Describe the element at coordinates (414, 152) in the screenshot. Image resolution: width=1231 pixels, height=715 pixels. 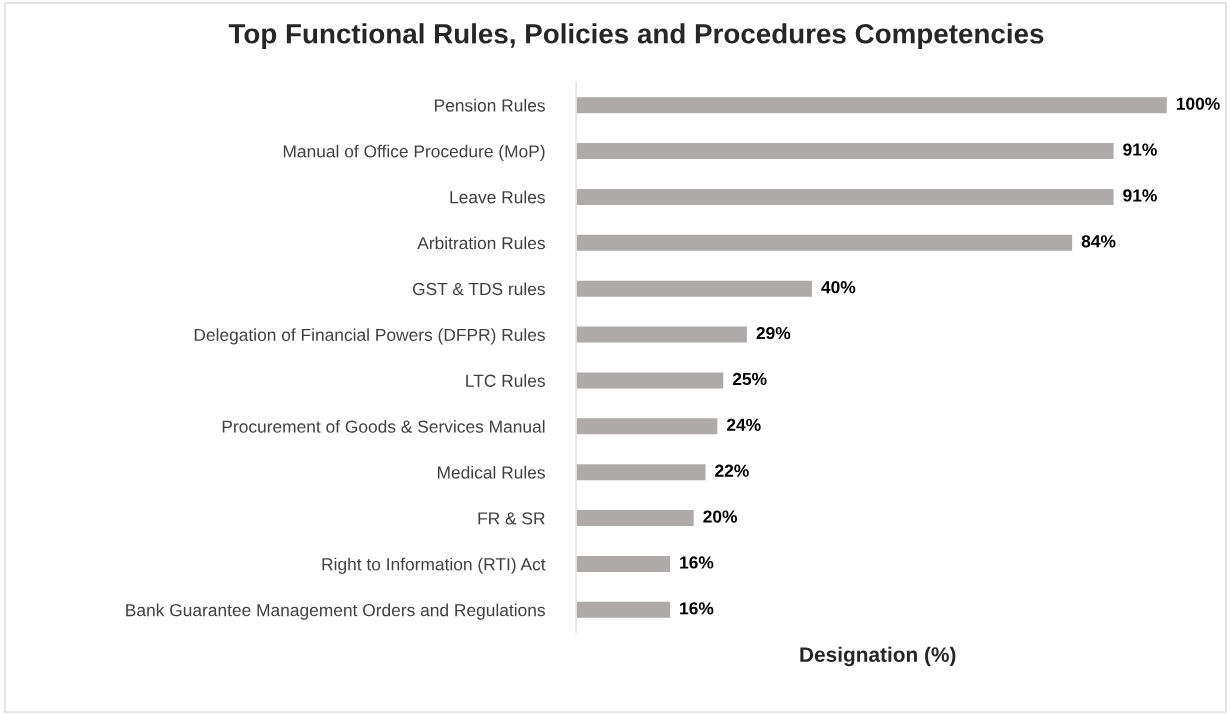
I see `y-tick-label: Manual of Office Procedure (MoP)` at that location.